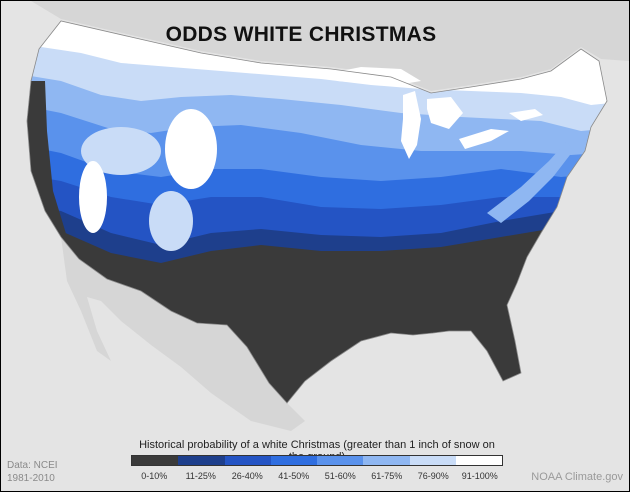 The width and height of the screenshot is (630, 492). I want to click on lake-ontario, so click(526, 115).